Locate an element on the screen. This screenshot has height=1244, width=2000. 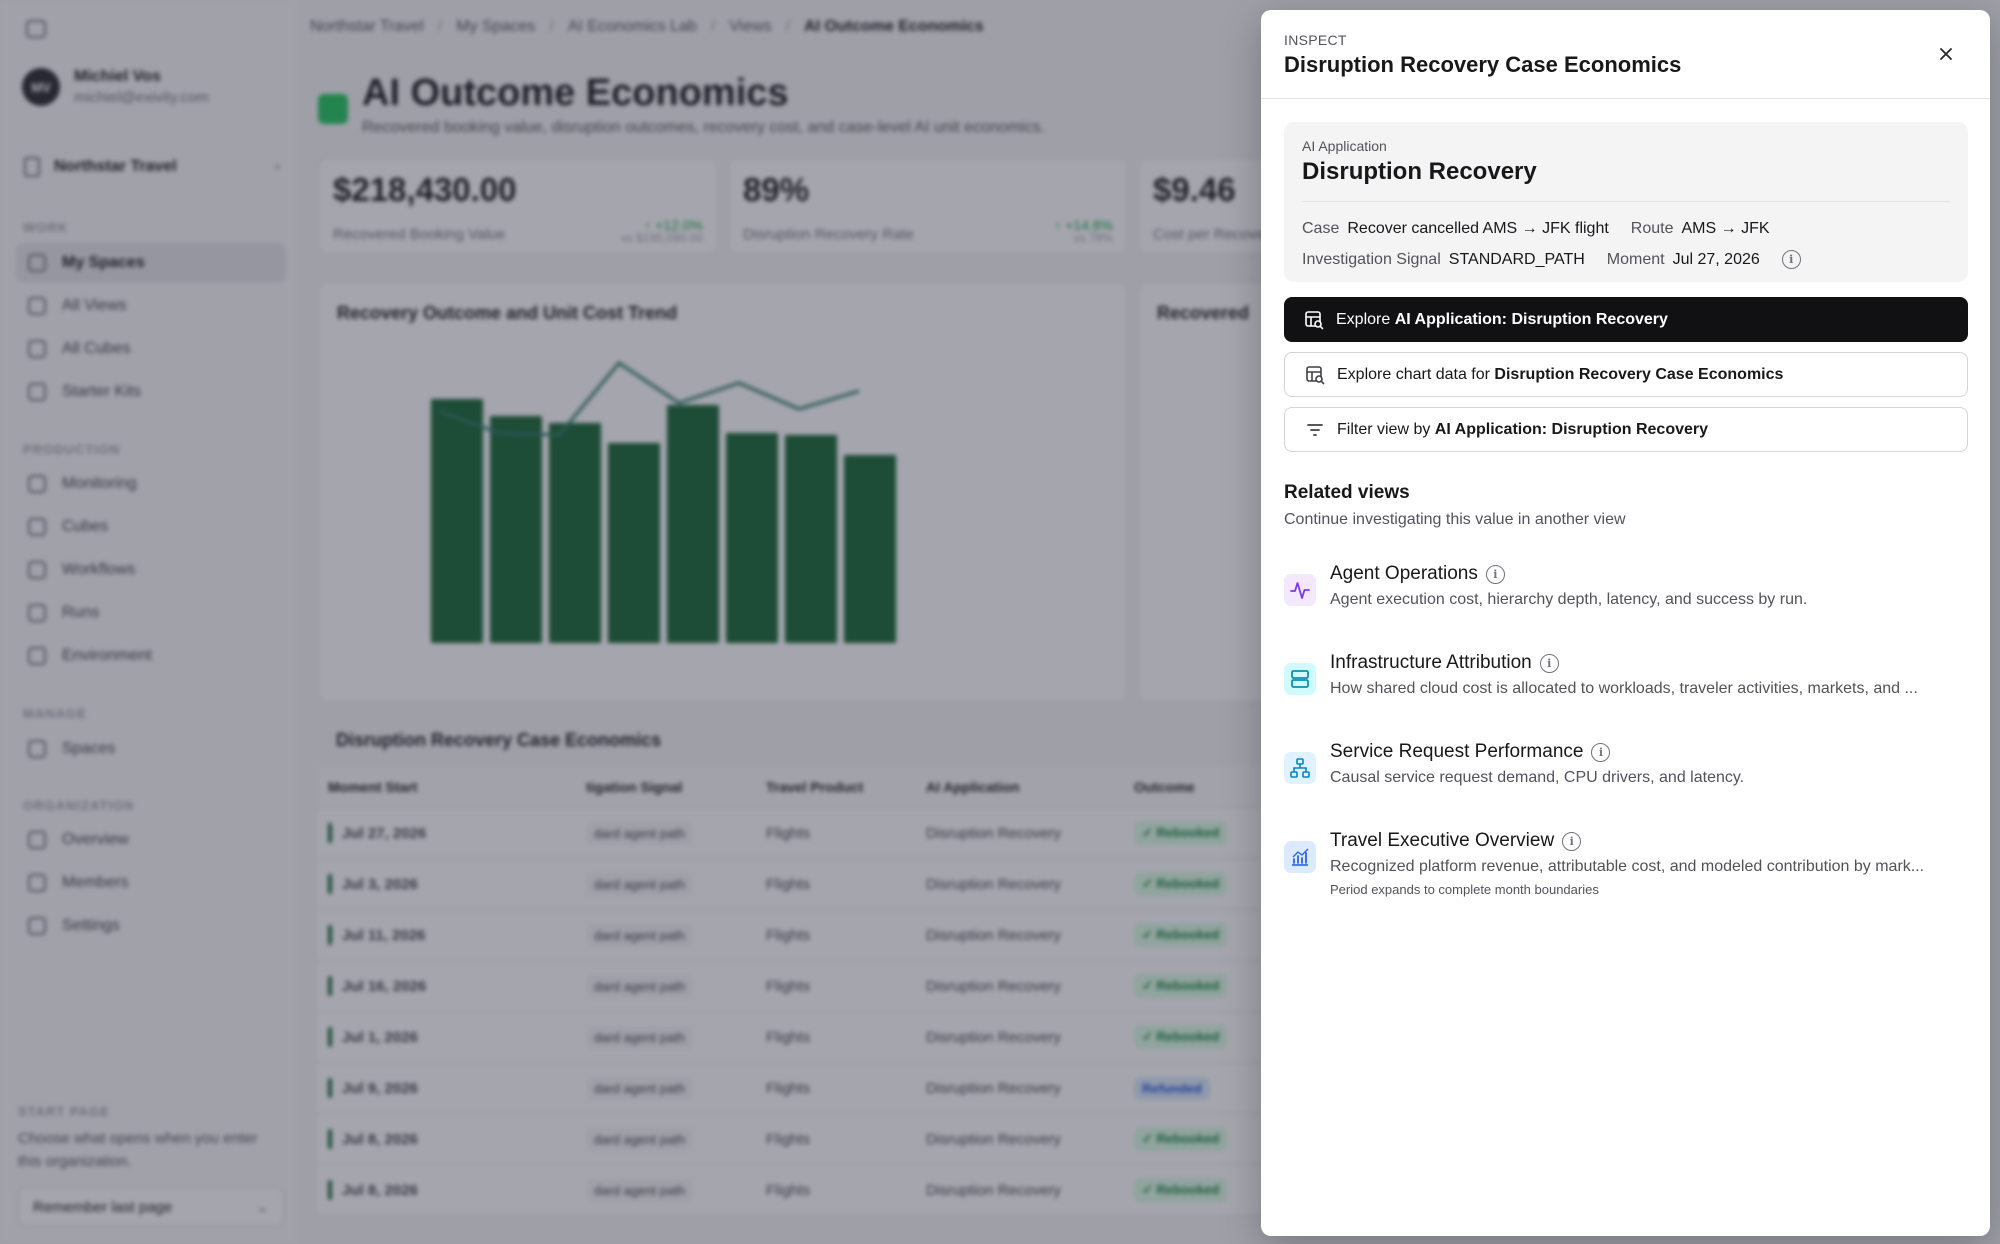
kpi-delta: ↑ +14.8% is located at coordinates (1083, 225).